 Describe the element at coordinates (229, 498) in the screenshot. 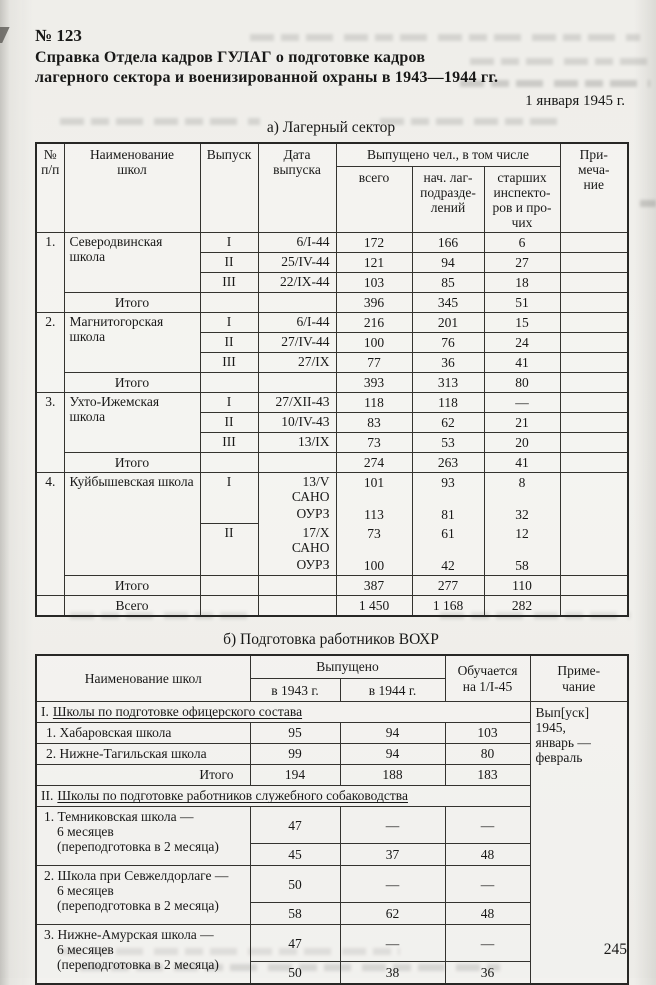

I see `release-cell: I` at that location.